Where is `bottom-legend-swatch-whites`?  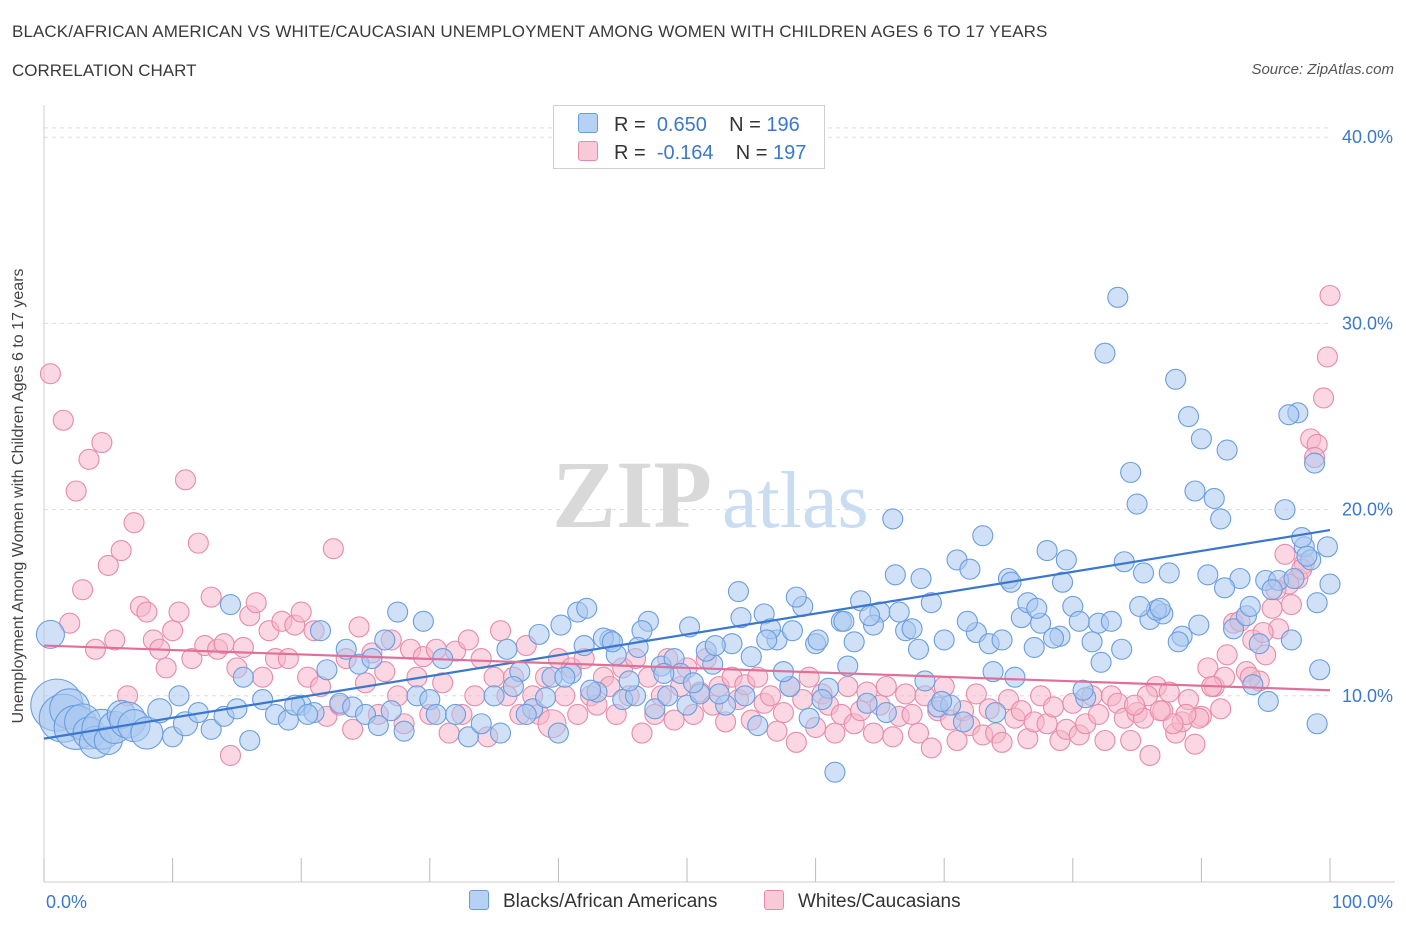
bottom-legend-swatch-whites is located at coordinates (774, 900).